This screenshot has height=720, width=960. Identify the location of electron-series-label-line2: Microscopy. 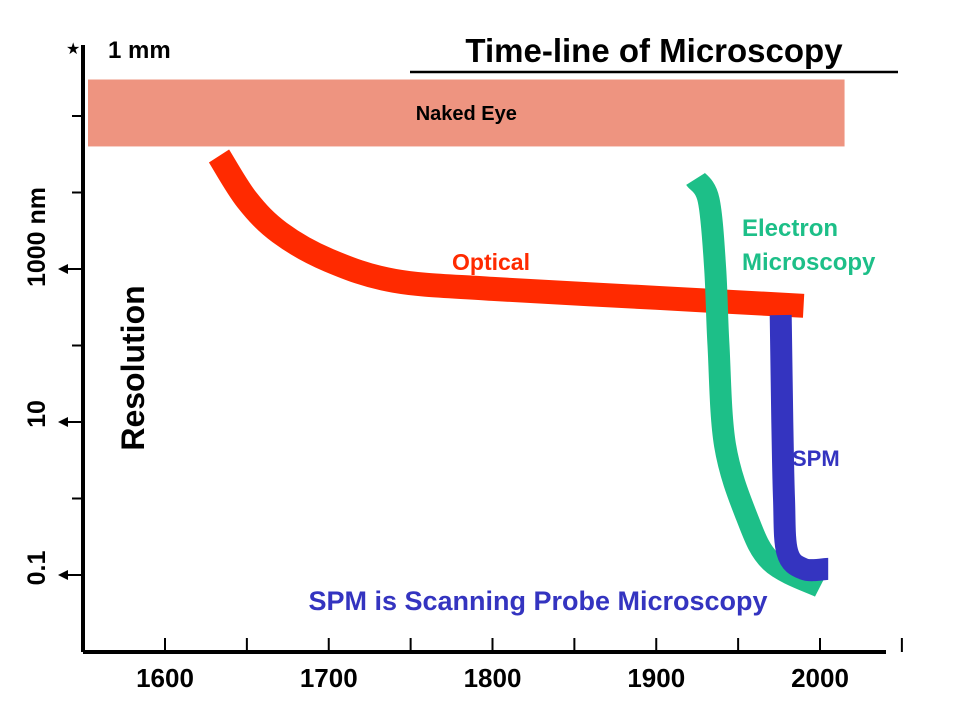
(809, 262).